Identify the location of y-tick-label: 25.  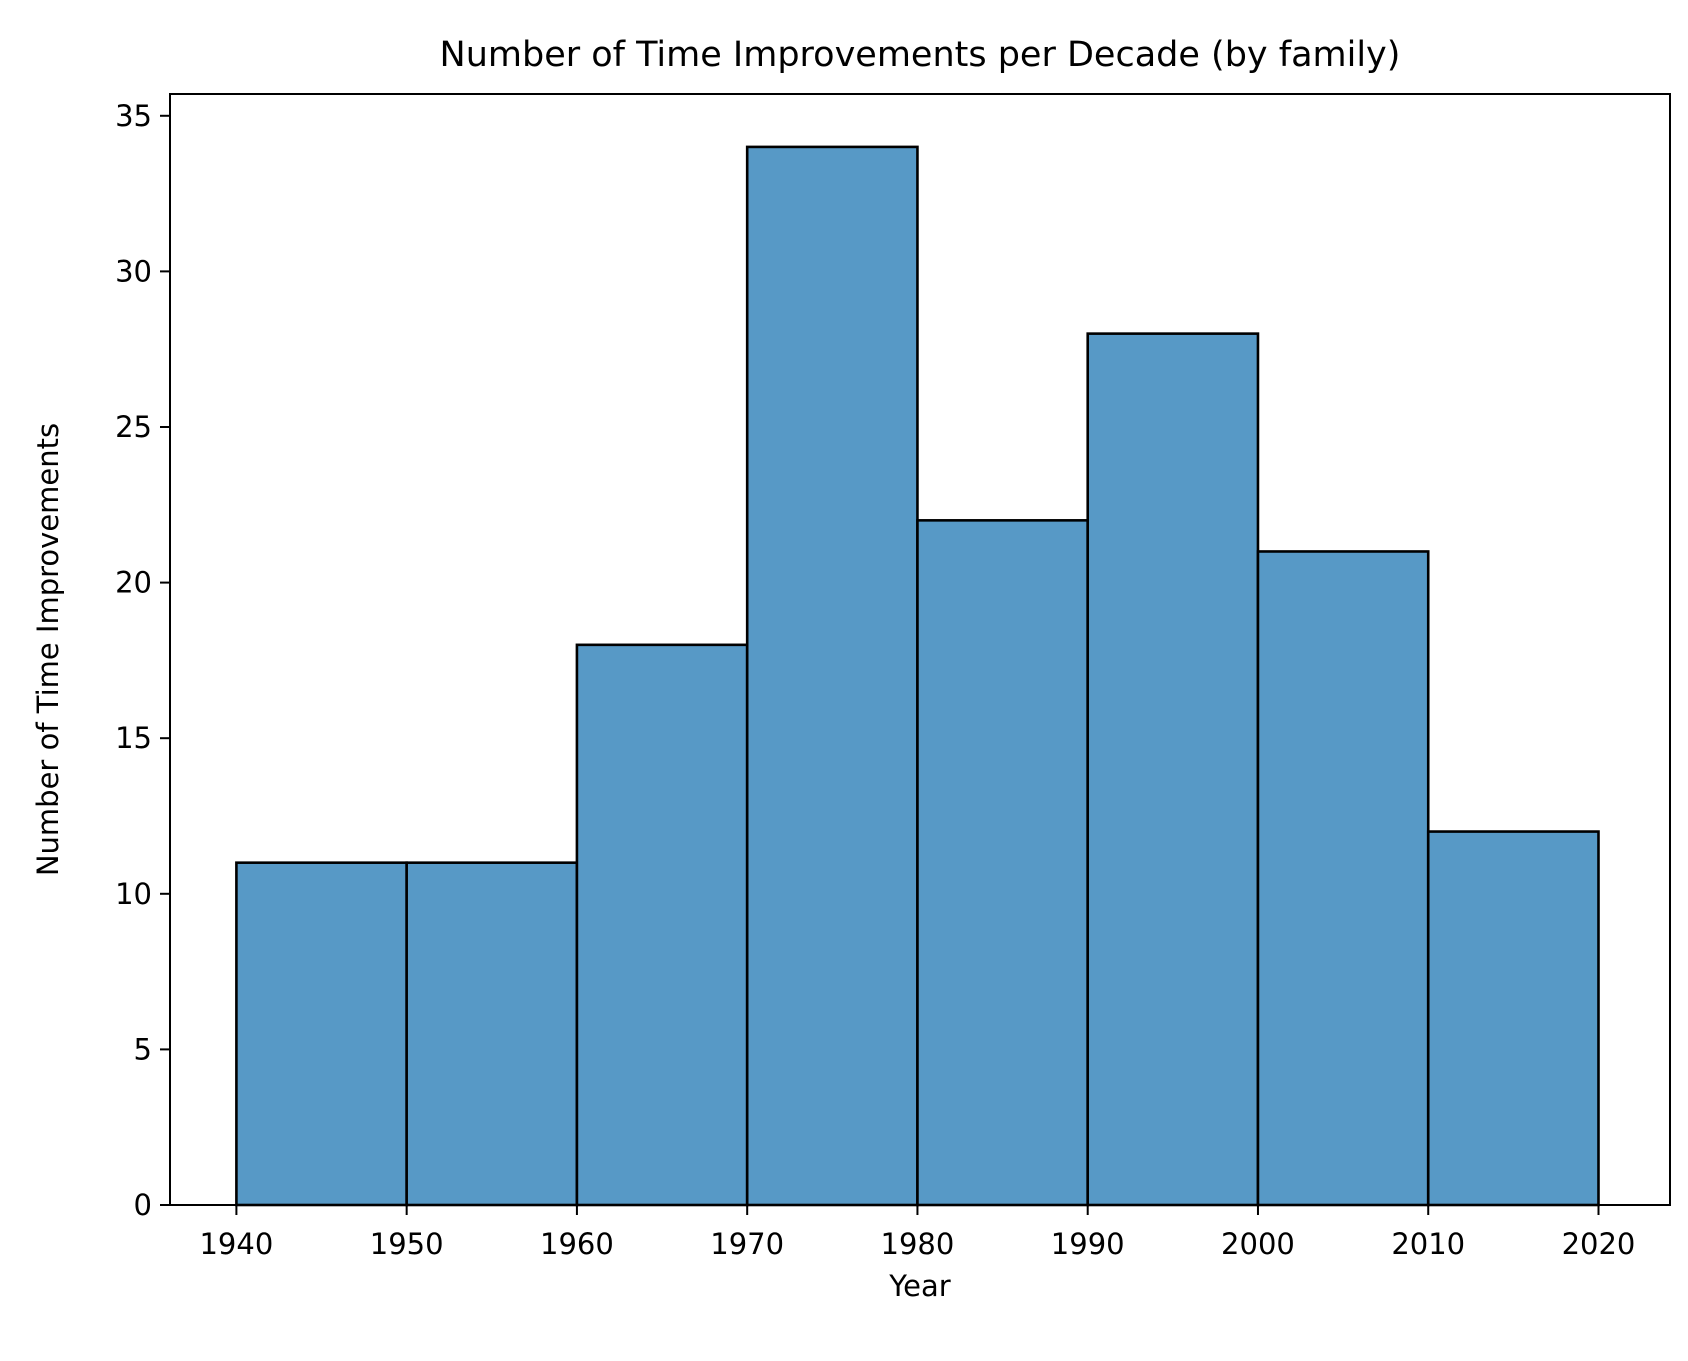
(133, 427).